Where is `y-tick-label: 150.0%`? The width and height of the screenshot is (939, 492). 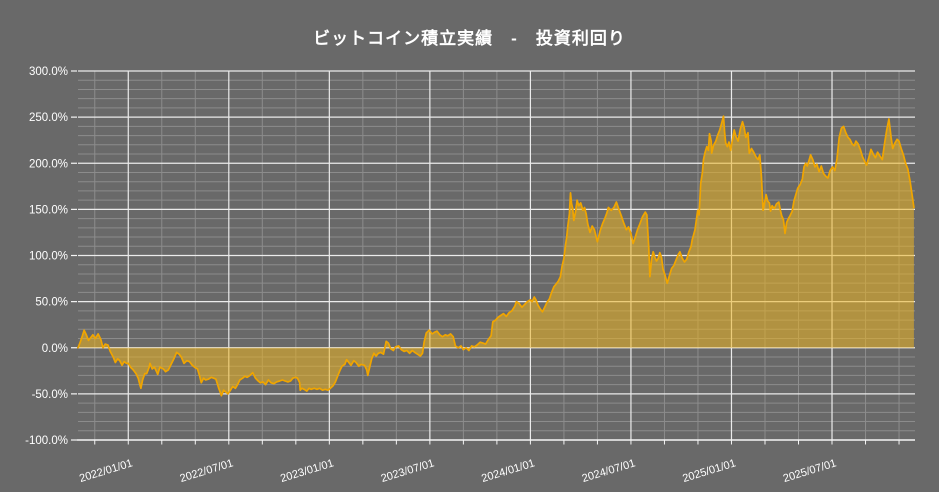 y-tick-label: 150.0% is located at coordinates (48, 210).